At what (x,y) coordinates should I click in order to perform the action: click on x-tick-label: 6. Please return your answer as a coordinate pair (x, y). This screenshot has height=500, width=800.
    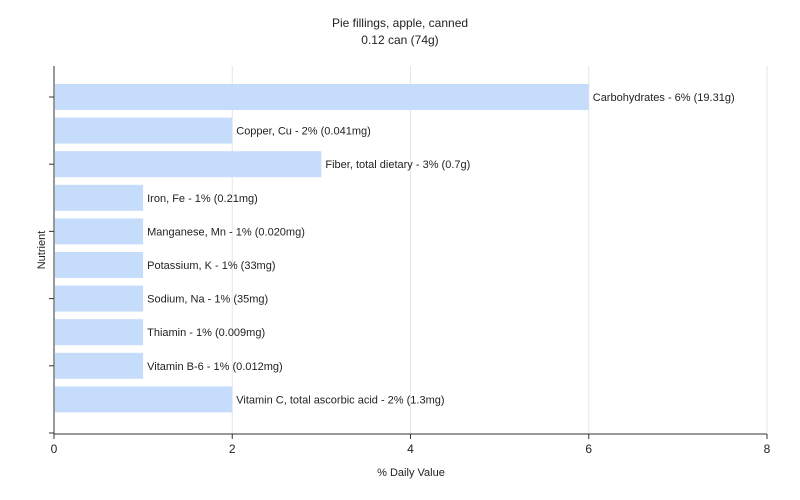
    Looking at the image, I should click on (588, 449).